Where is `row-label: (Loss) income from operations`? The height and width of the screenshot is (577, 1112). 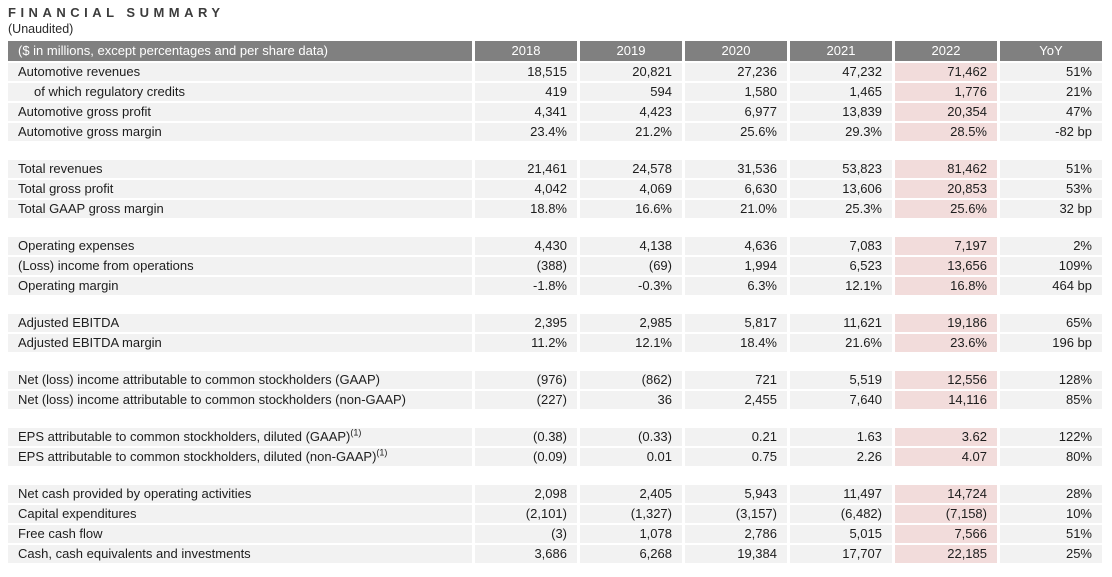
row-label: (Loss) income from operations is located at coordinates (240, 266).